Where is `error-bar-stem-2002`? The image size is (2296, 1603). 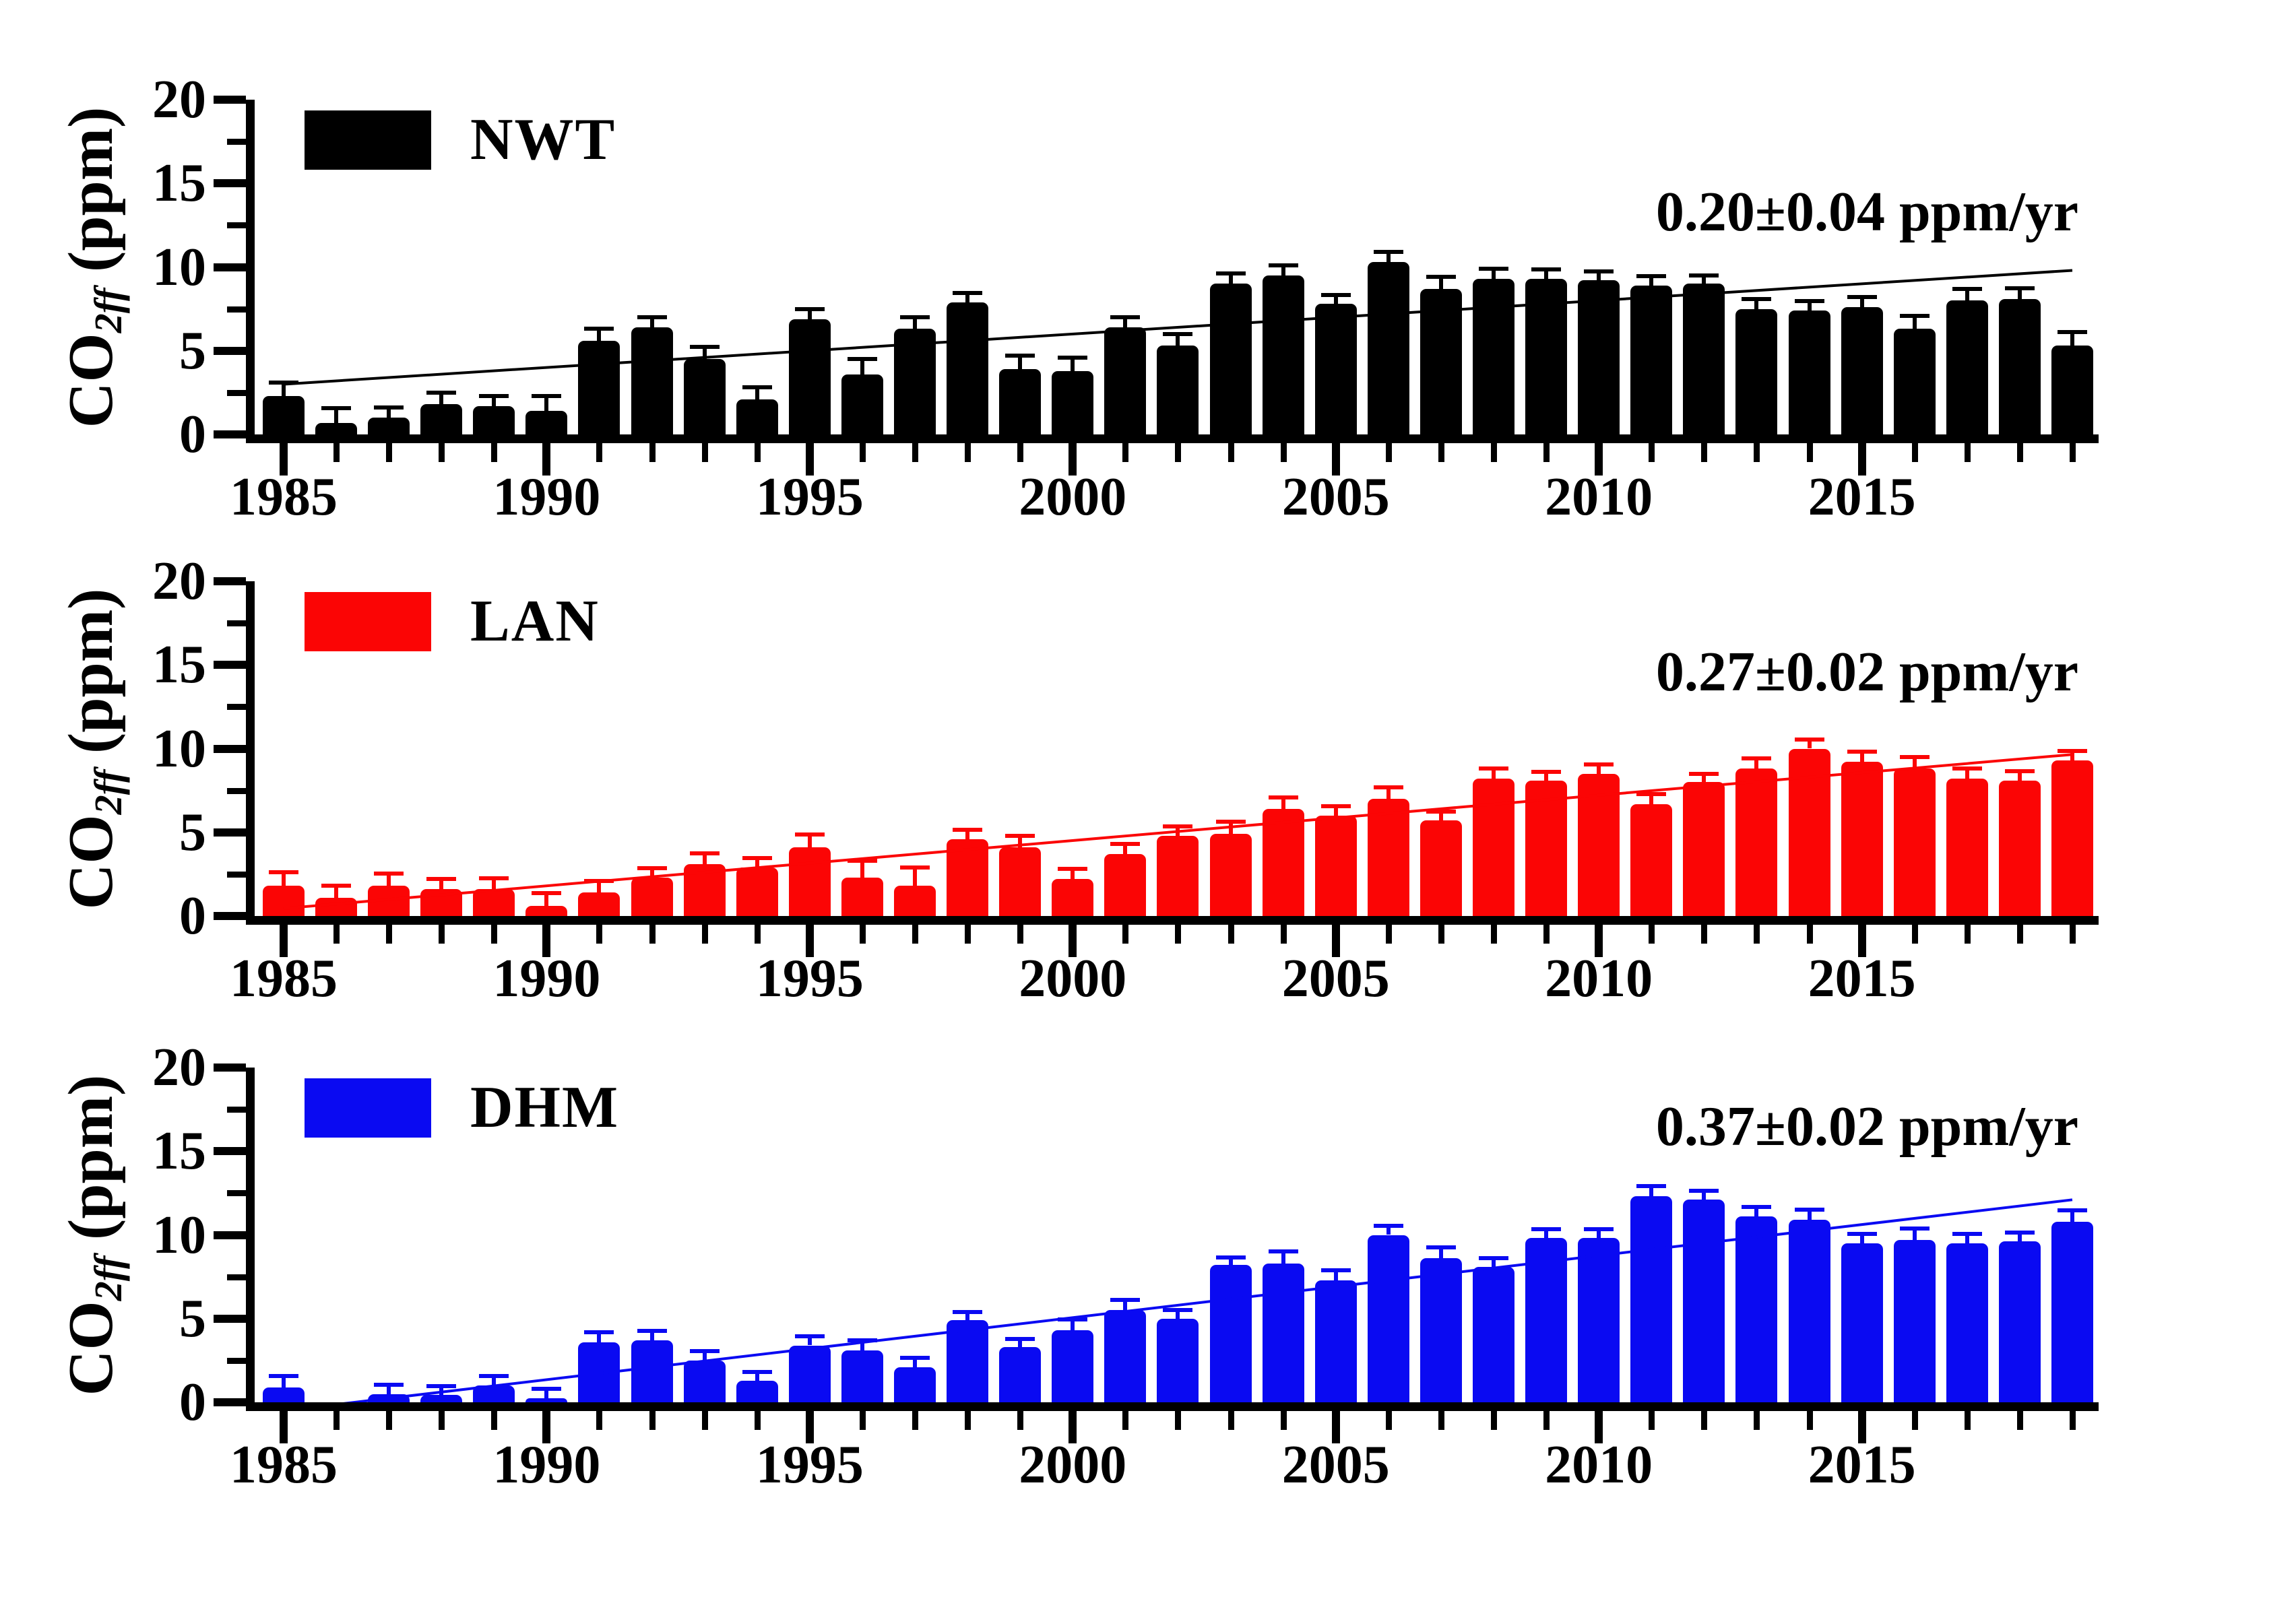
error-bar-stem-2002 is located at coordinates (1178, 1314).